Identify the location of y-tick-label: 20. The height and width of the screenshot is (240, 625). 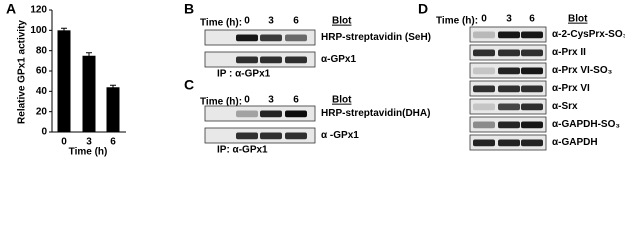
(42, 111).